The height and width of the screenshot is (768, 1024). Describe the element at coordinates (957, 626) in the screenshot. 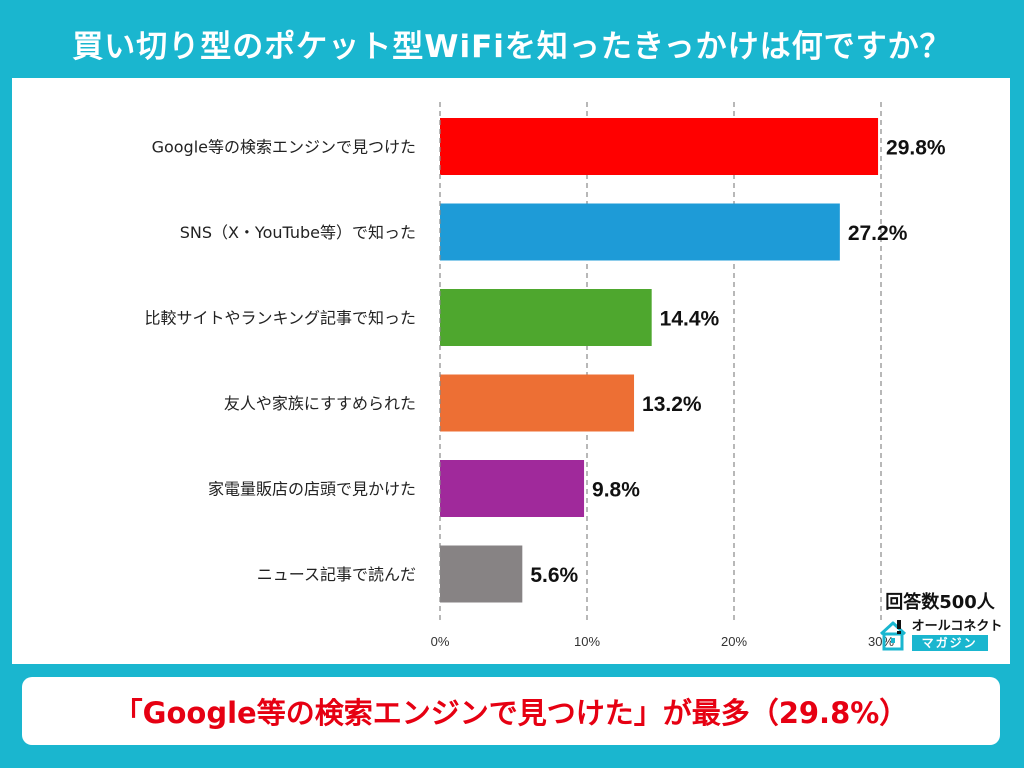

I see `brand-name-top: オールコネクト` at that location.